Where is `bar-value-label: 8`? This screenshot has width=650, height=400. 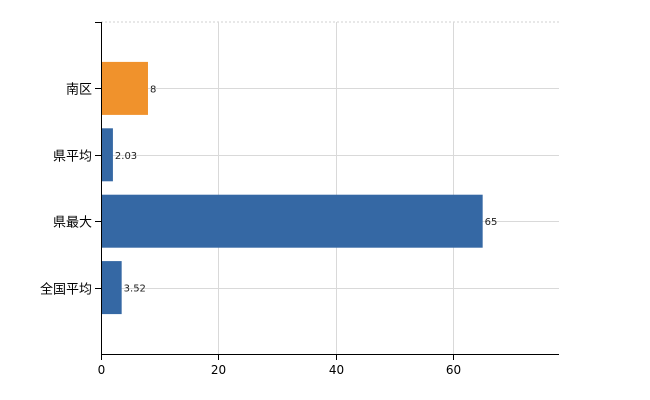
bar-value-label: 8 is located at coordinates (153, 89).